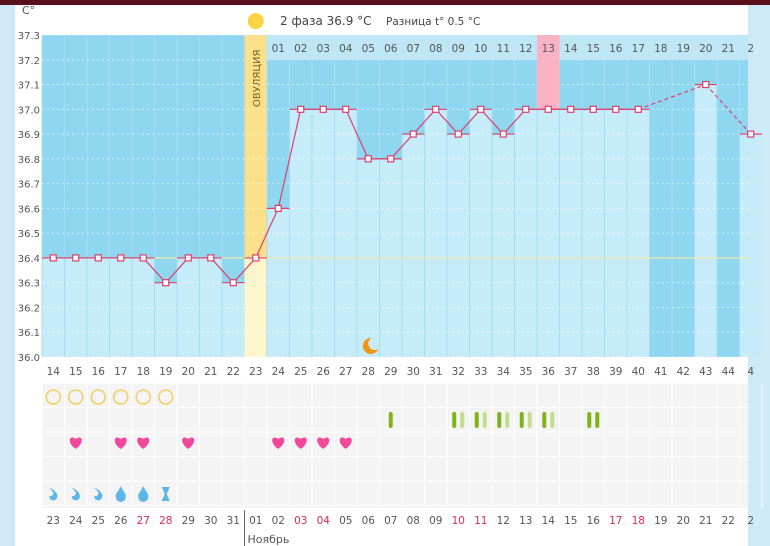  What do you see at coordinates (98, 494) in the screenshot?
I see `partial-drop-icon` at bounding box center [98, 494].